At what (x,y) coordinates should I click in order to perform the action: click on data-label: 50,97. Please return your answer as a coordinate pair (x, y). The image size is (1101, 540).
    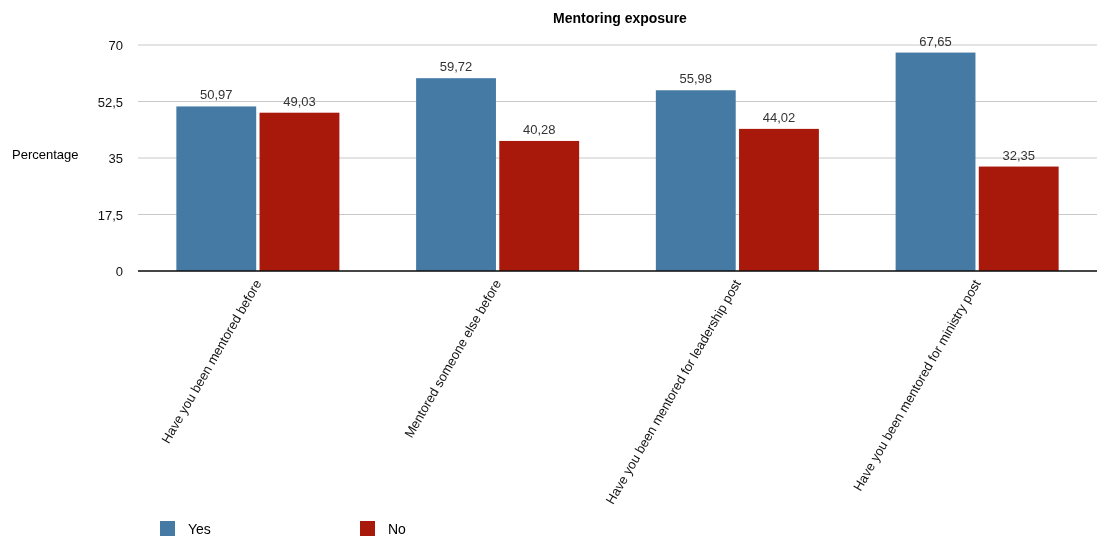
    Looking at the image, I should click on (216, 95).